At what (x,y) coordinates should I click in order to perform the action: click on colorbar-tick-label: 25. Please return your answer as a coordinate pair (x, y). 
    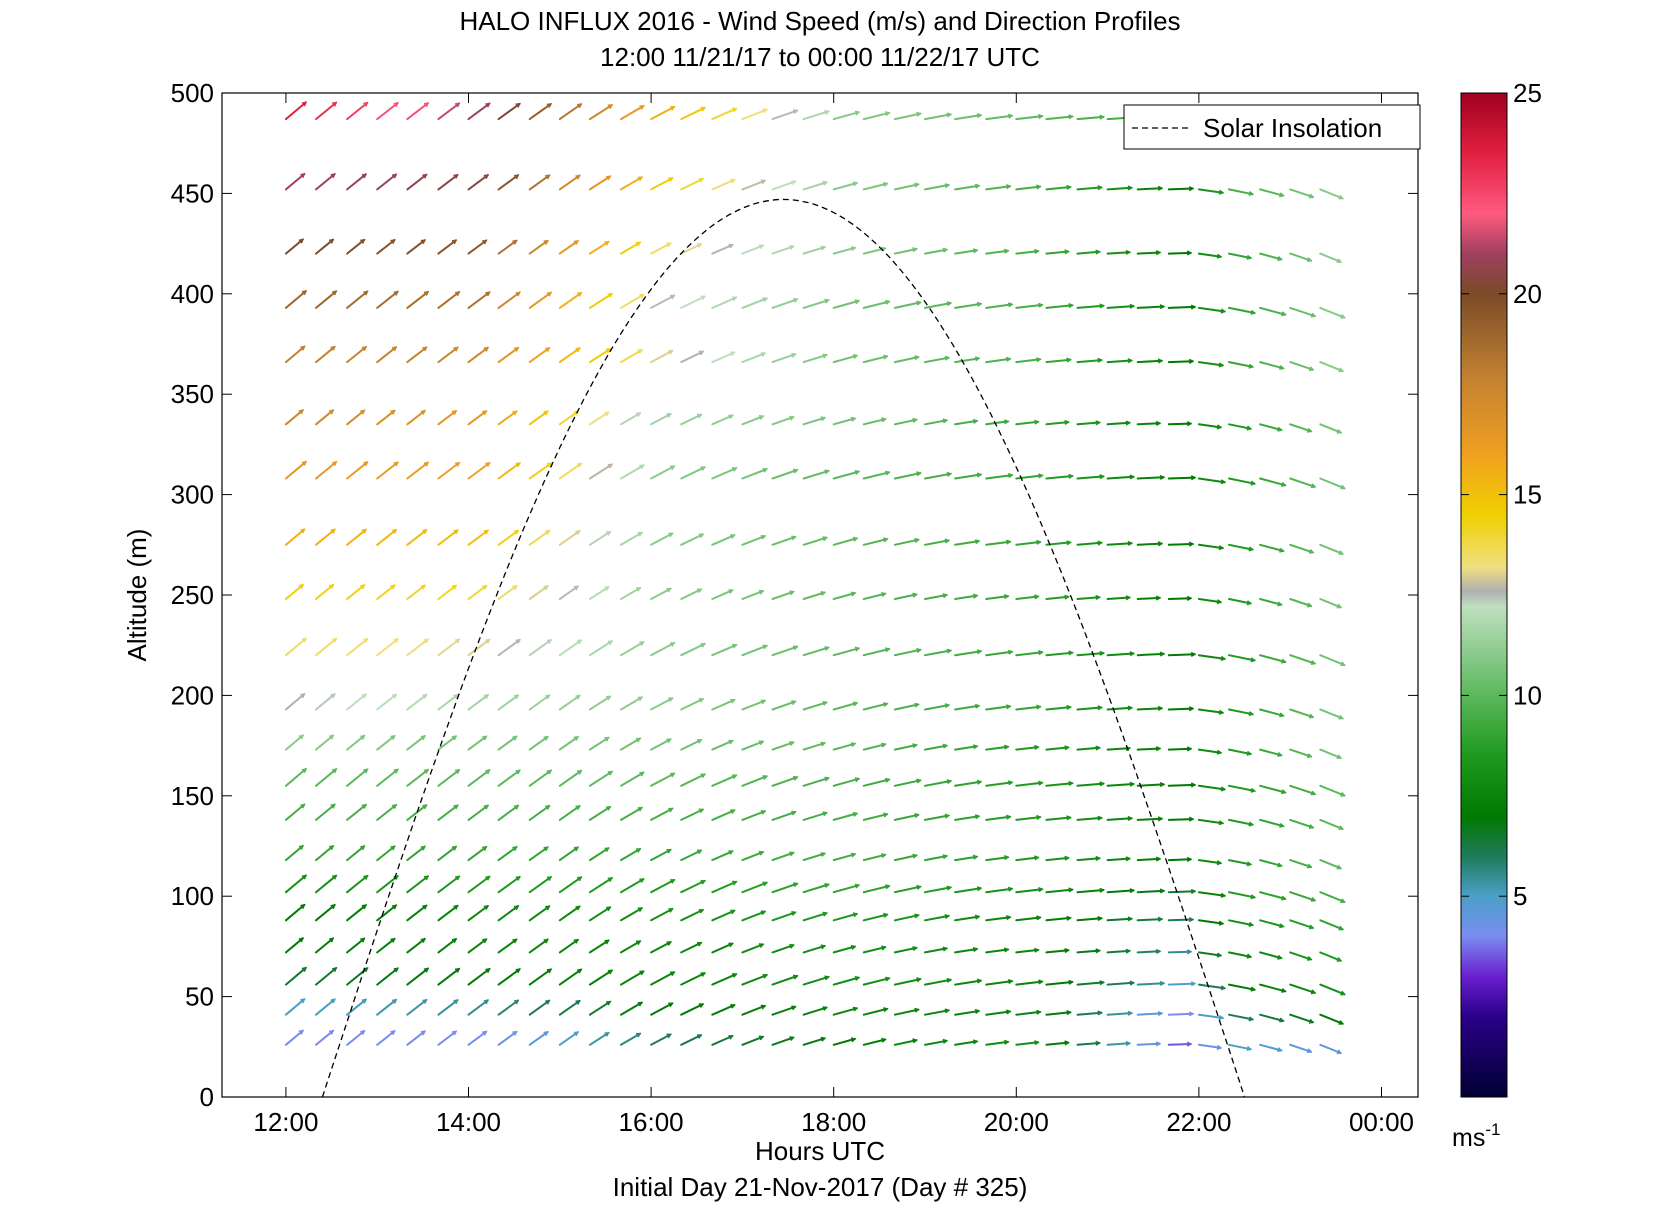
    Looking at the image, I should click on (1527, 93).